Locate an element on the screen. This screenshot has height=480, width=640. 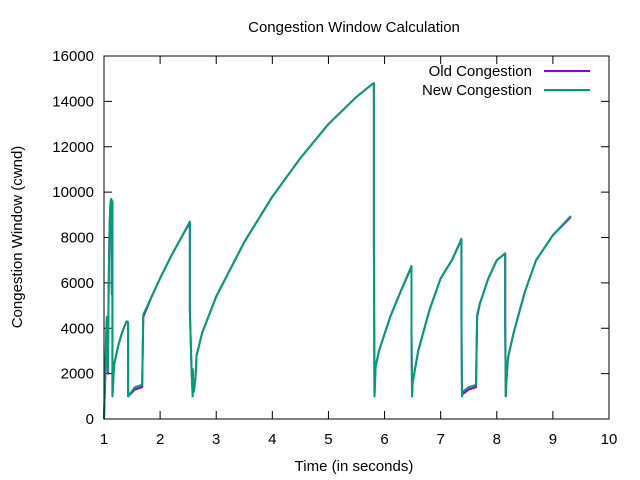
x-tick-label: 9 is located at coordinates (553, 439).